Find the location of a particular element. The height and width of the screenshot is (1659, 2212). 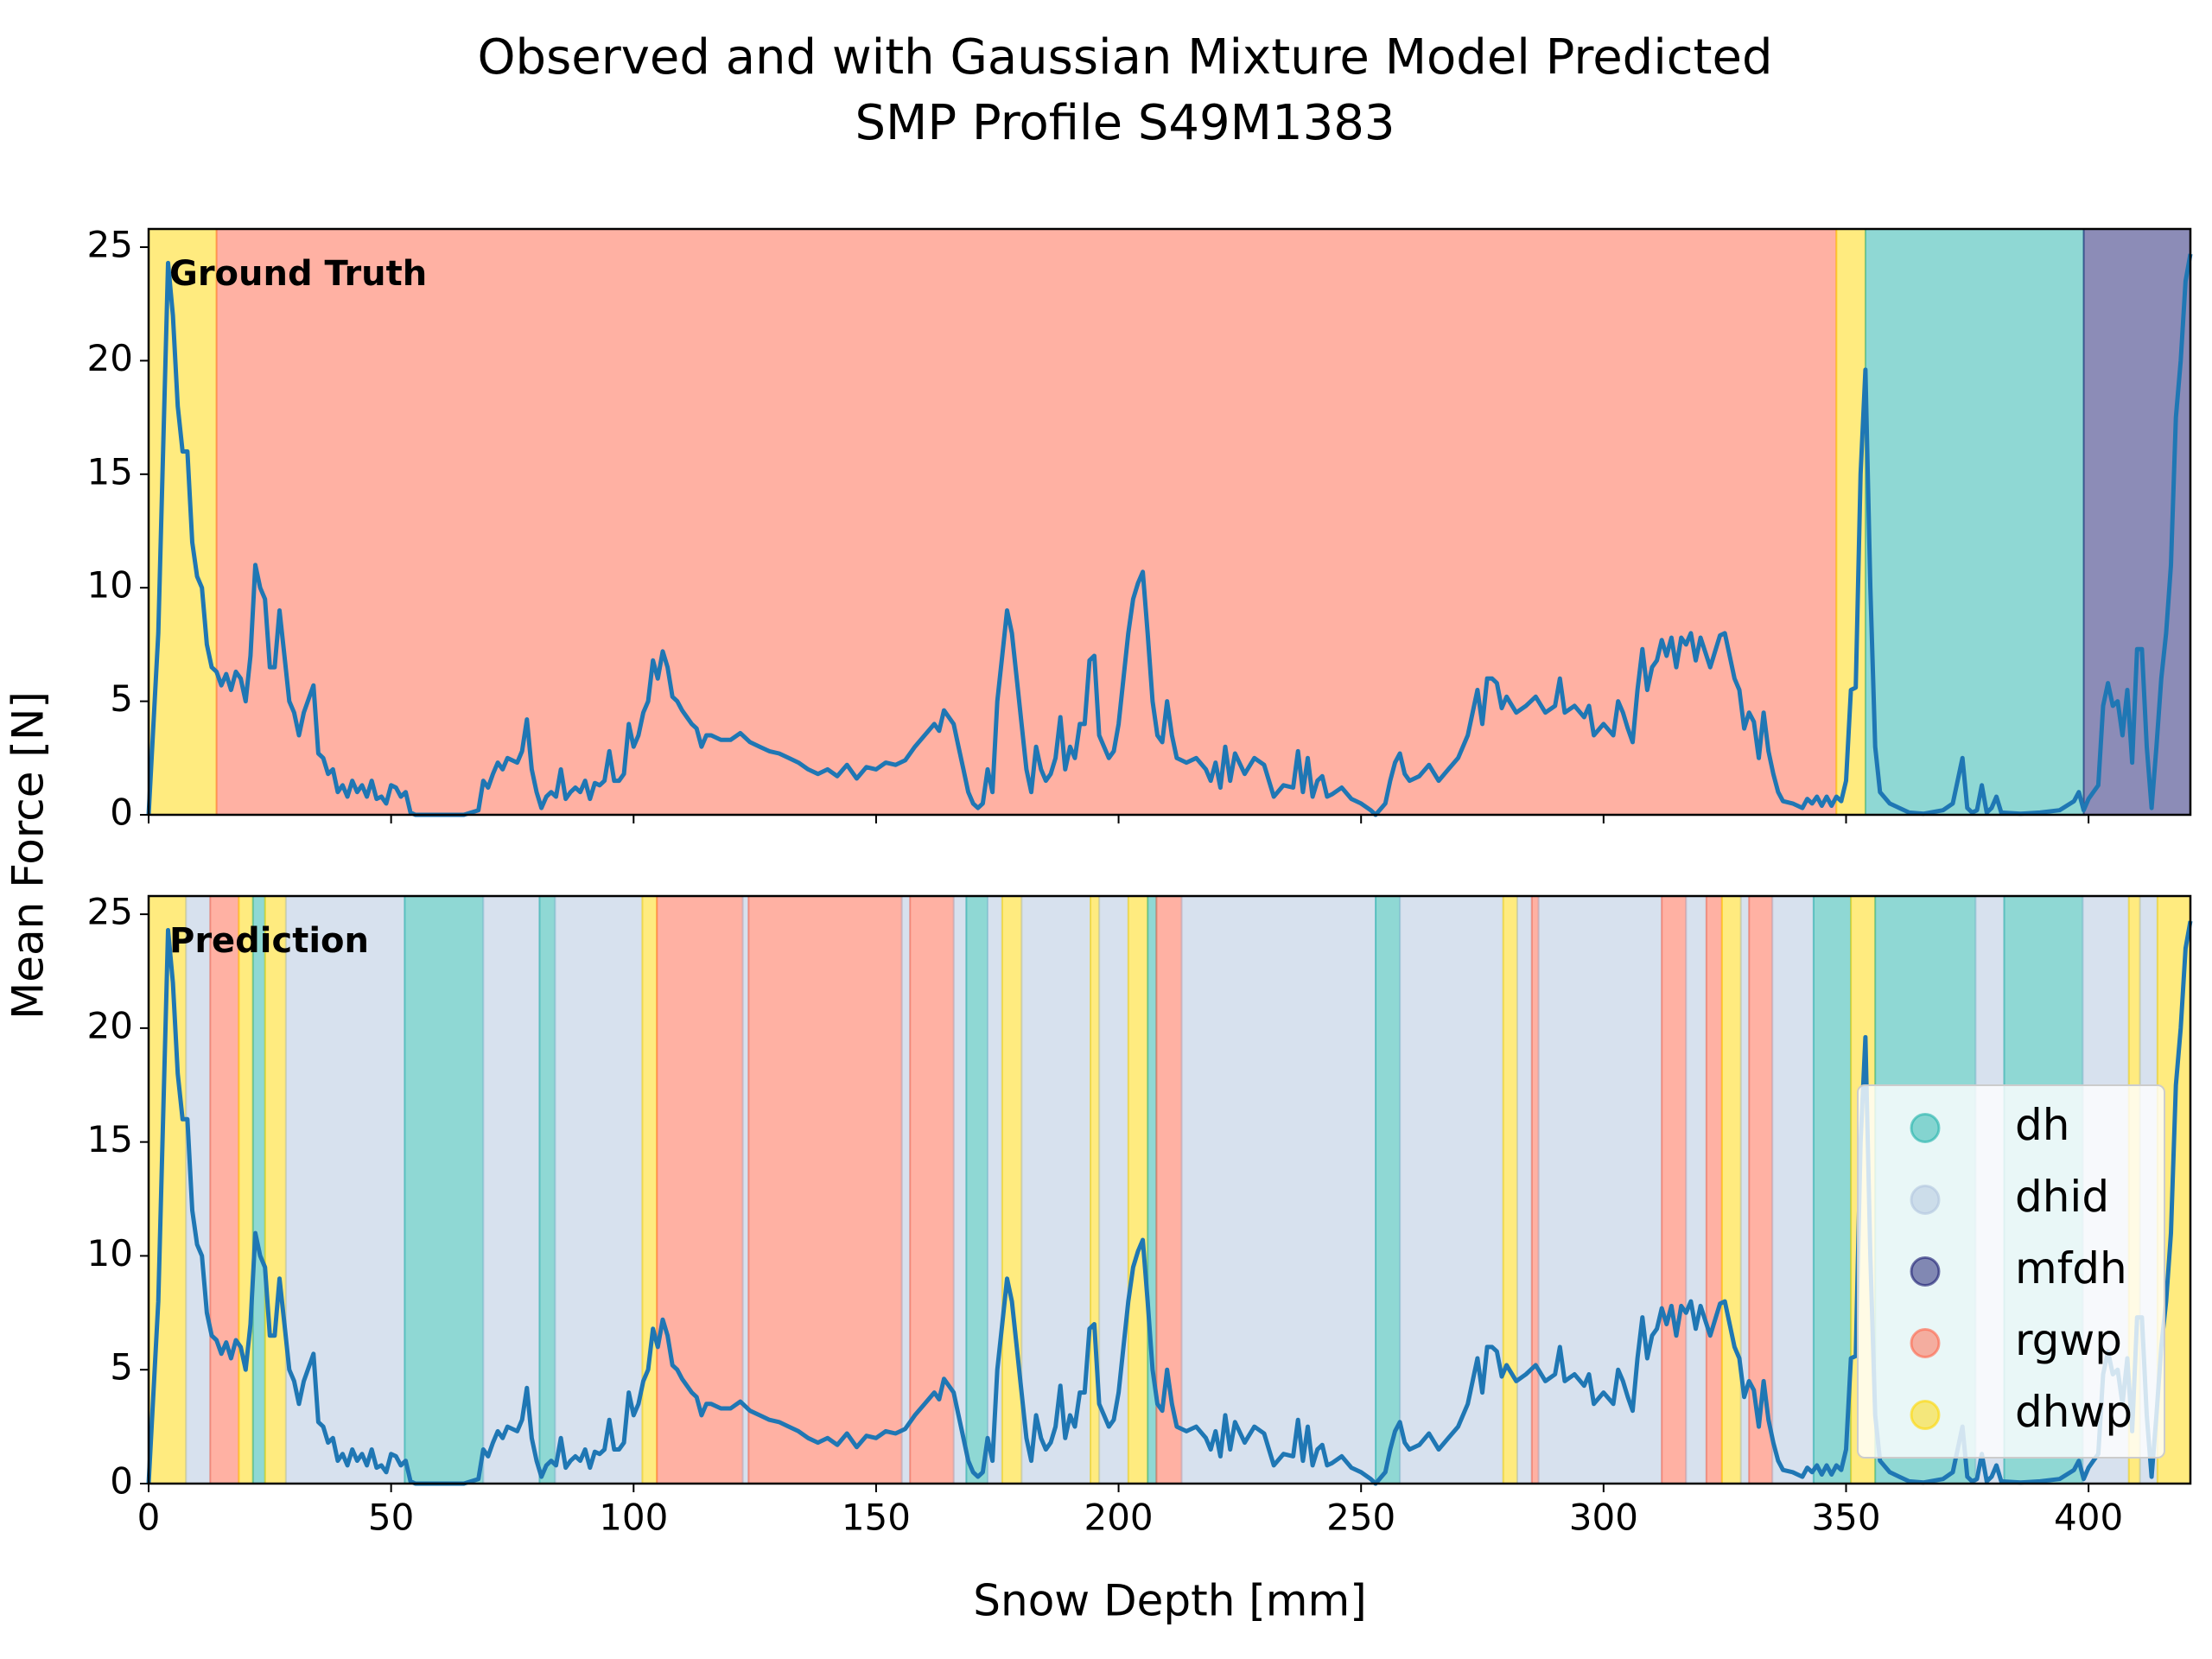

legend-label: mfdh is located at coordinates (2071, 1268).